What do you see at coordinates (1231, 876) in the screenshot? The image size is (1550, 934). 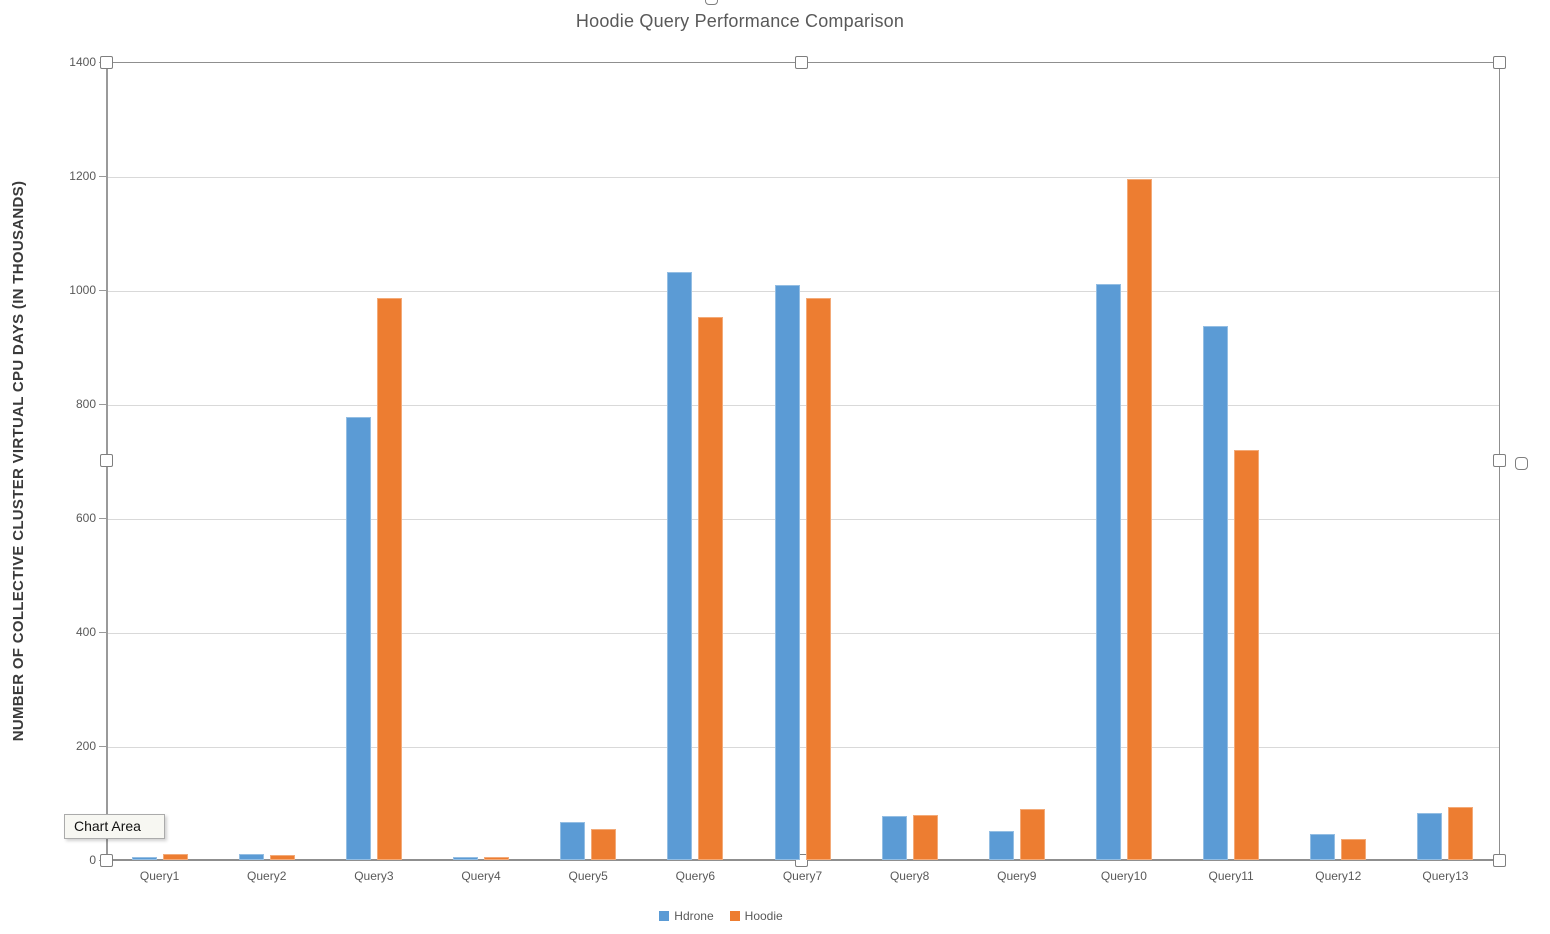 I see `x-axis-label: Query11` at bounding box center [1231, 876].